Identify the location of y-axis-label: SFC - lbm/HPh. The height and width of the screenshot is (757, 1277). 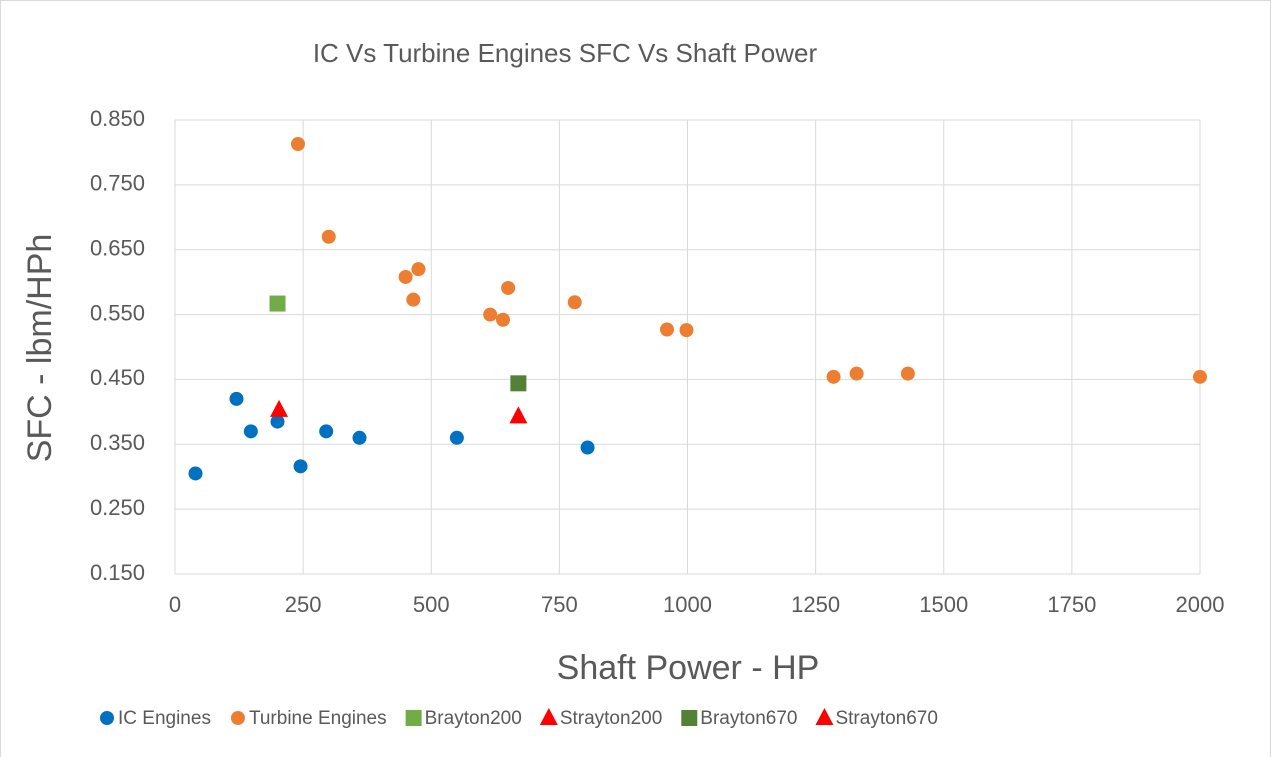
(40, 348).